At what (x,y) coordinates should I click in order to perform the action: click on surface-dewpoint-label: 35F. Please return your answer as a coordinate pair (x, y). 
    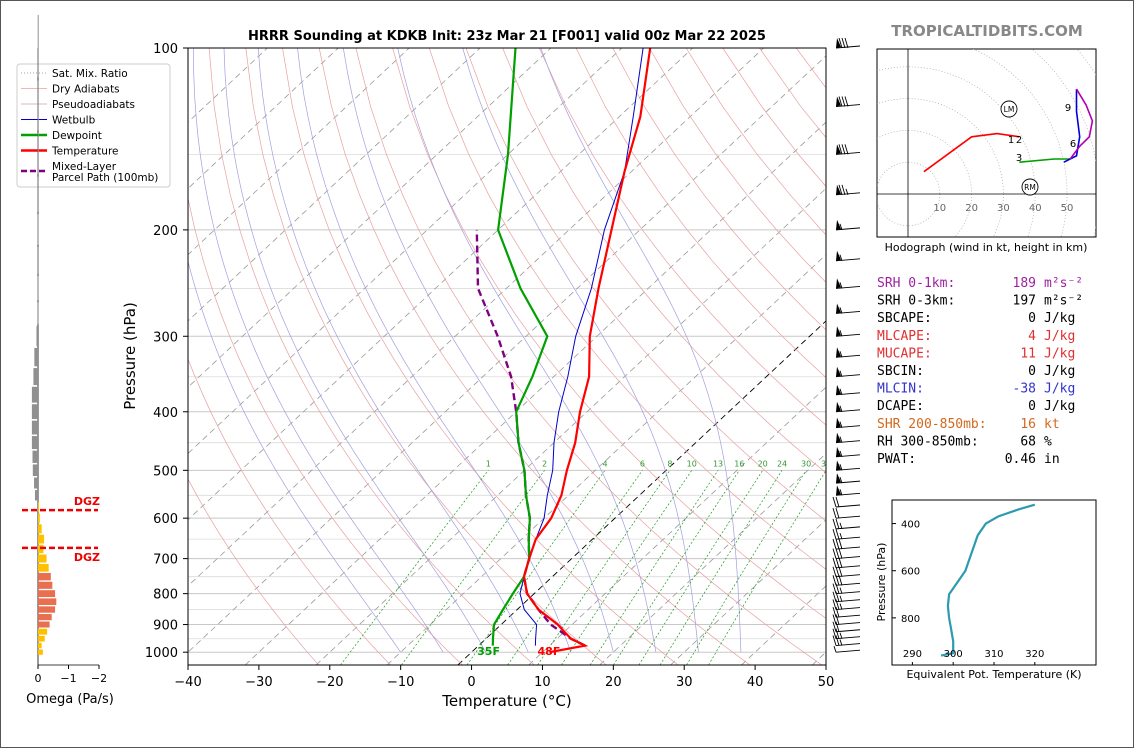
    Looking at the image, I should click on (488, 651).